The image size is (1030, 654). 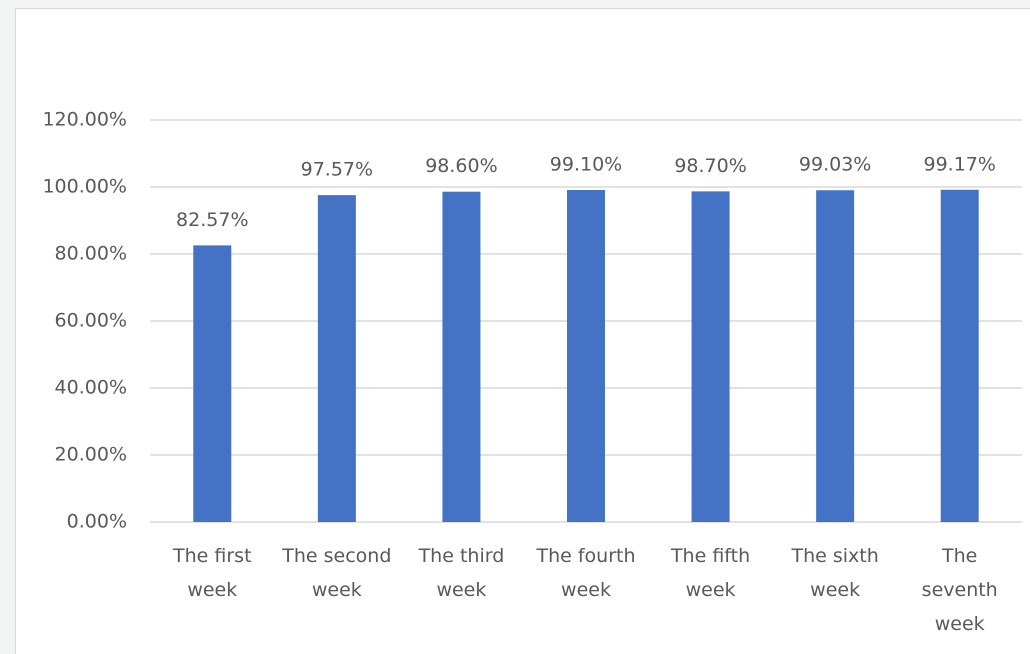 What do you see at coordinates (461, 166) in the screenshot?
I see `data-label: 98.60%` at bounding box center [461, 166].